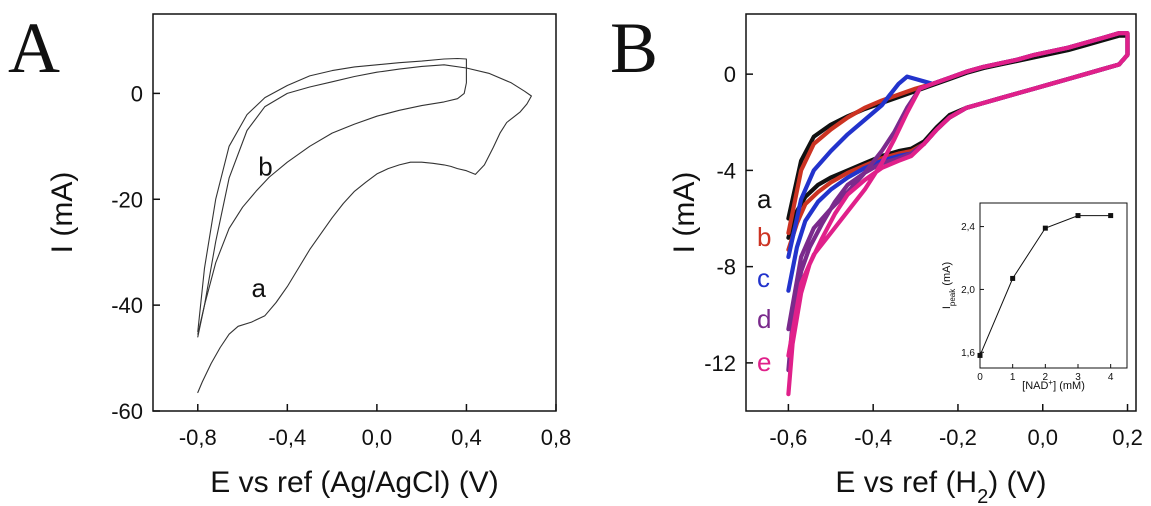 Image resolution: width=1151 pixels, height=506 pixels. I want to click on panel-b-x-tick-label: -0,2, so click(958, 437).